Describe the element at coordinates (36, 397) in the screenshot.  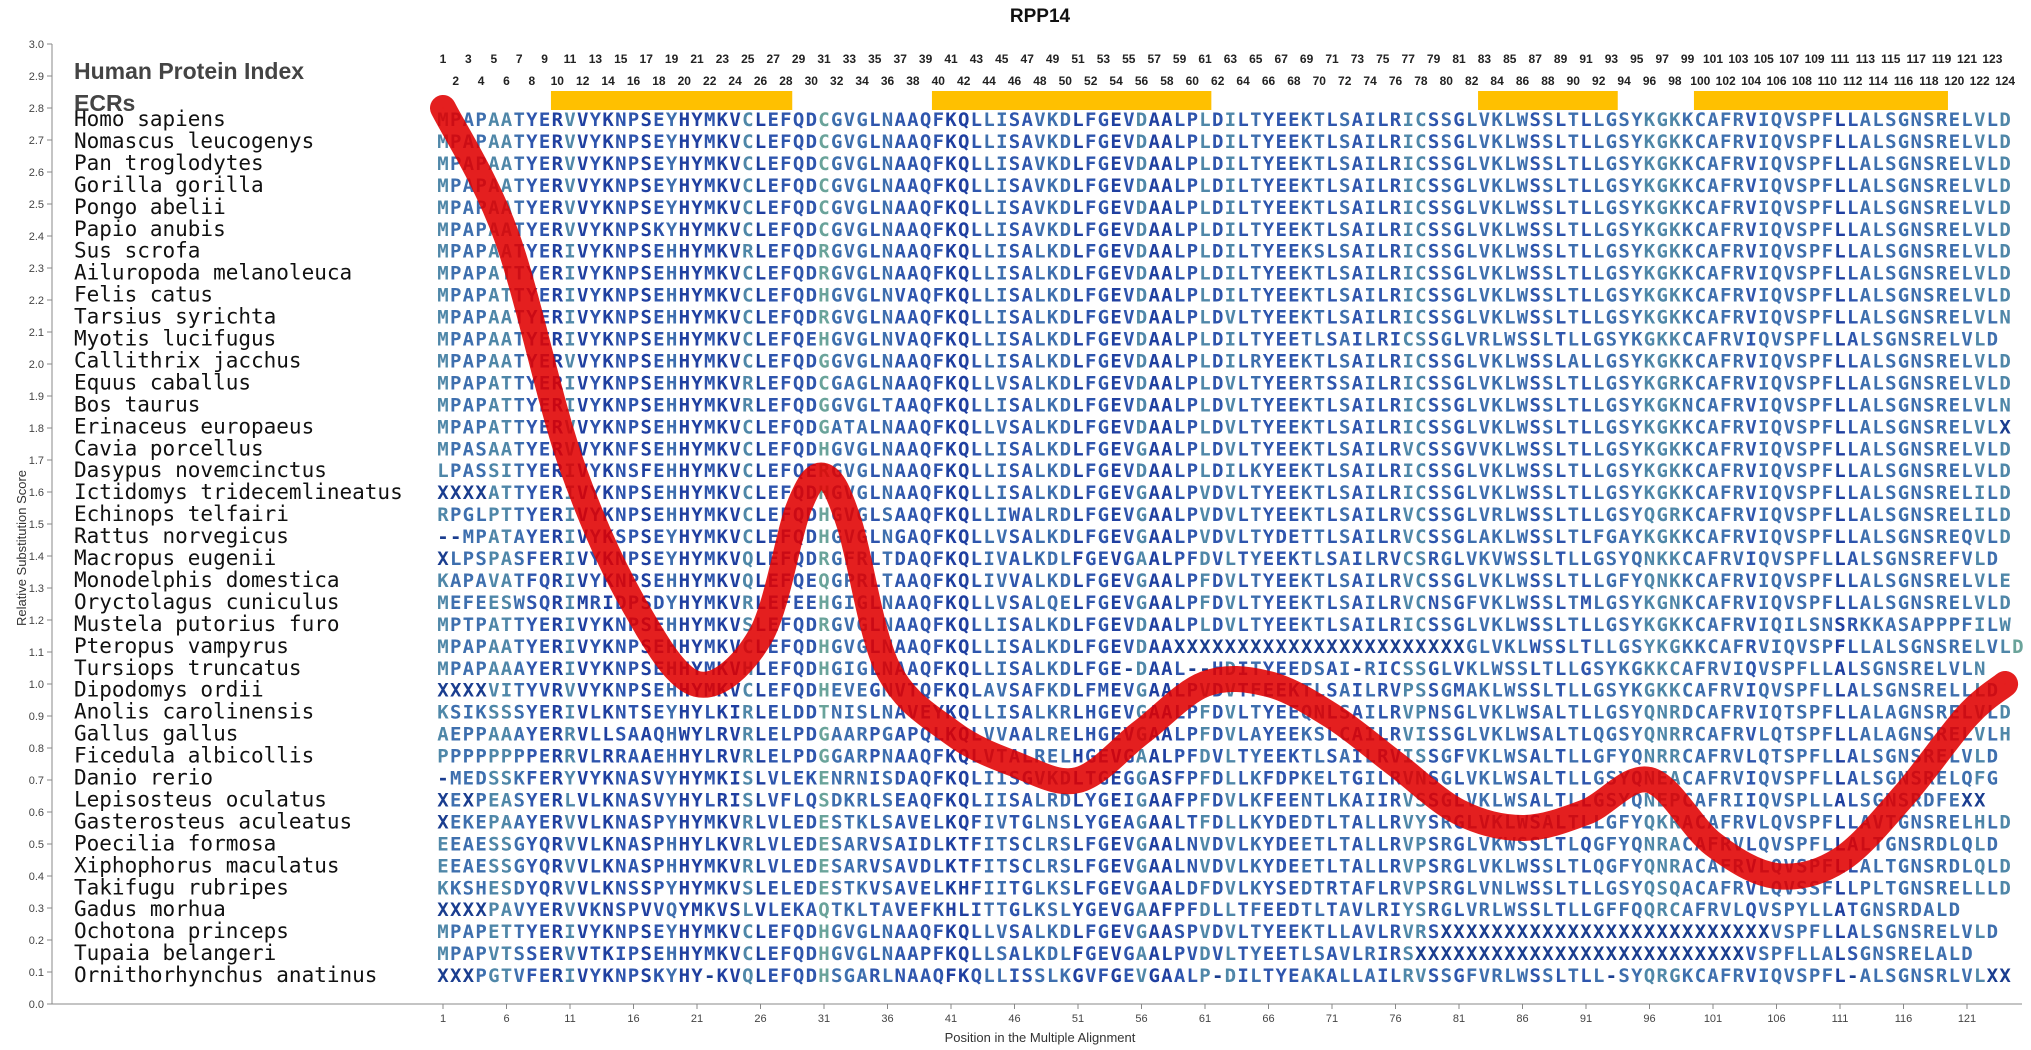
I see `y-tick-label: 1.9` at that location.